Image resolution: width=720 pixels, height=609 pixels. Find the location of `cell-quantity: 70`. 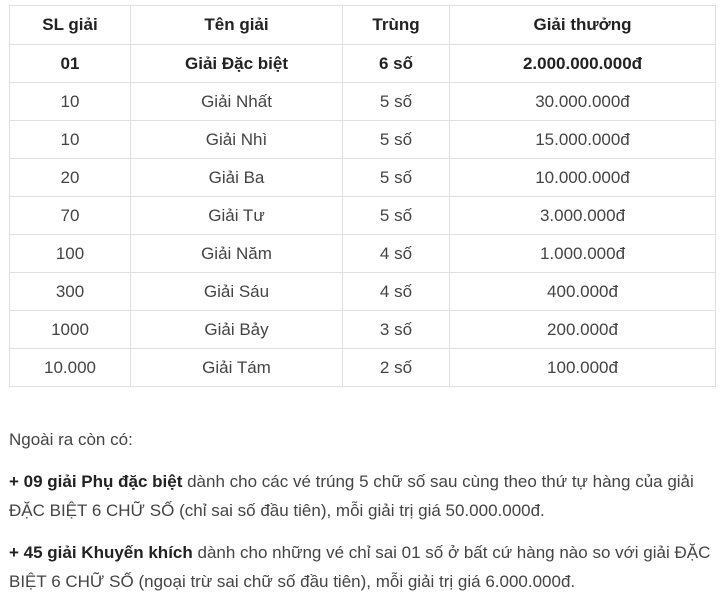

cell-quantity: 70 is located at coordinates (70, 215).